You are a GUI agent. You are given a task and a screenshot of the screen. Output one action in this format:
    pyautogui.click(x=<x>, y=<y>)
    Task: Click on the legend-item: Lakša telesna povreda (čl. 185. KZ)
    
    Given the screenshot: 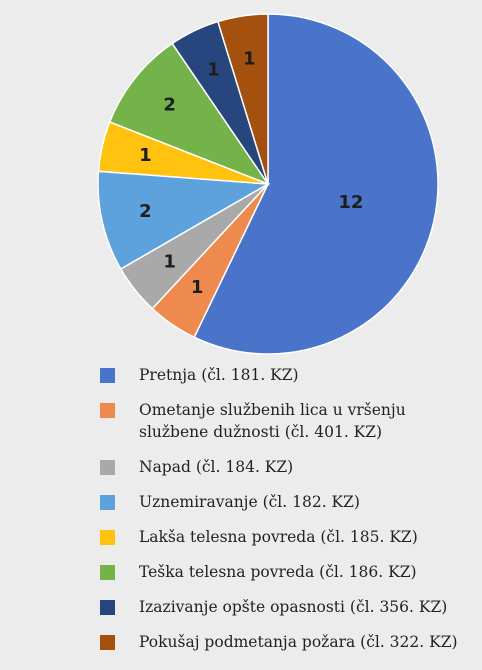 What is the action you would take?
    pyautogui.click(x=291, y=537)
    